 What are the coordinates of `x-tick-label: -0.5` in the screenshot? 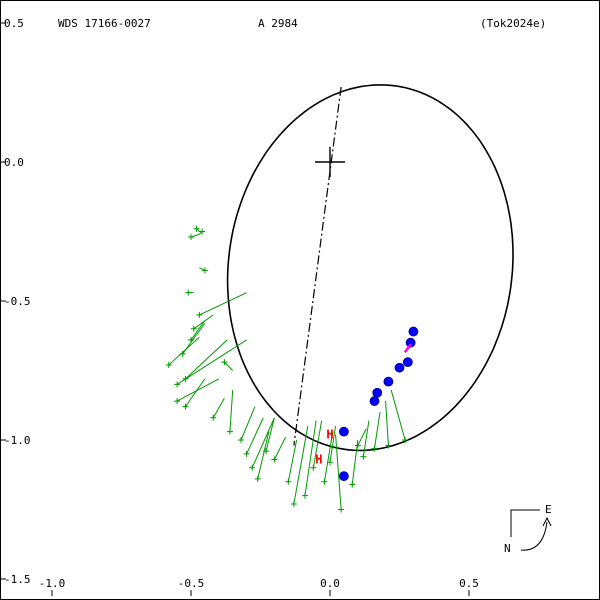 It's located at (191, 583).